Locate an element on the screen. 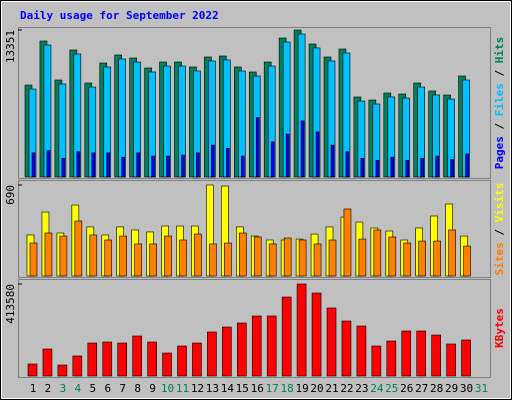 The width and height of the screenshot is (512, 400). x-tick-label: 7 is located at coordinates (122, 388).